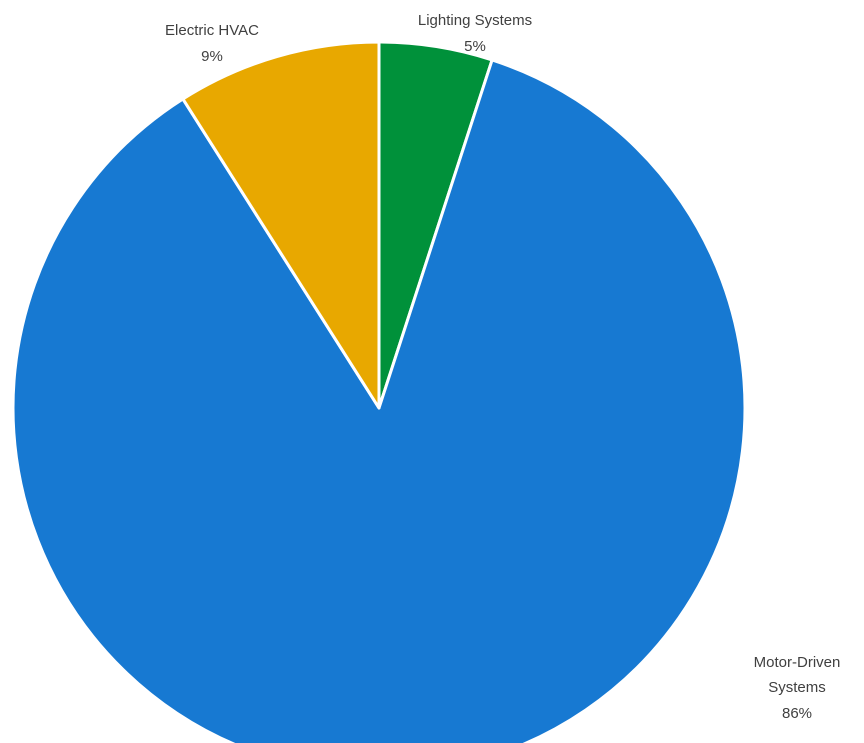  Describe the element at coordinates (475, 46) in the screenshot. I see `label-lighting-value: 5%` at that location.